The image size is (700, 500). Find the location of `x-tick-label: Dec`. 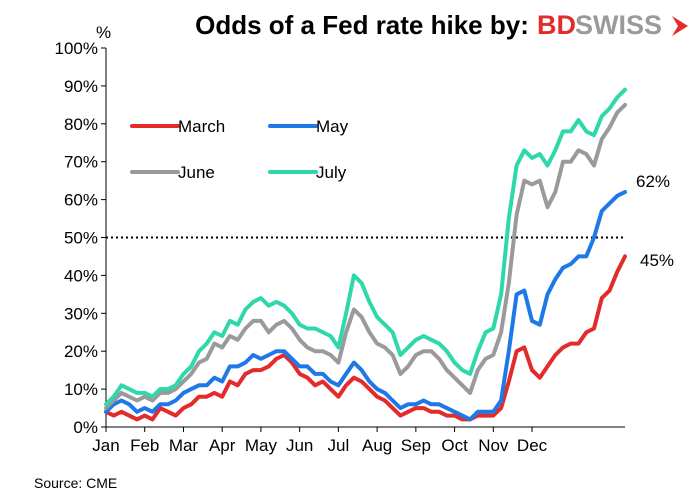

x-tick-label: Dec is located at coordinates (532, 445).